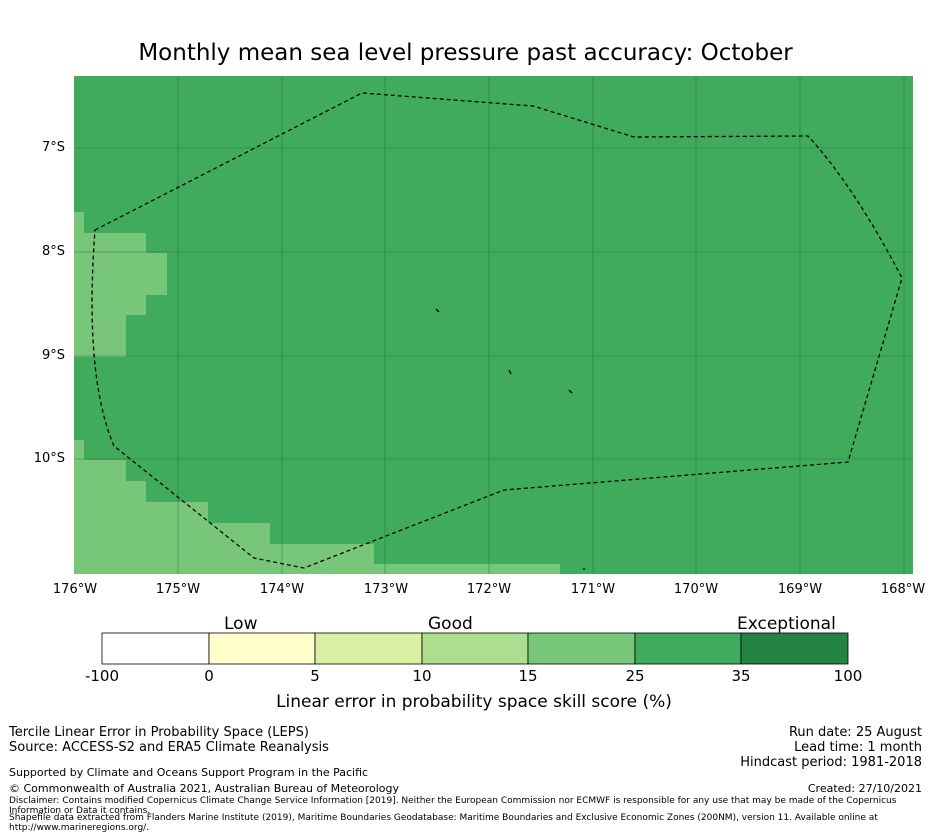 The width and height of the screenshot is (931, 839). I want to click on hindcast-period: Hindcast period: 1981-2018, so click(831, 762).